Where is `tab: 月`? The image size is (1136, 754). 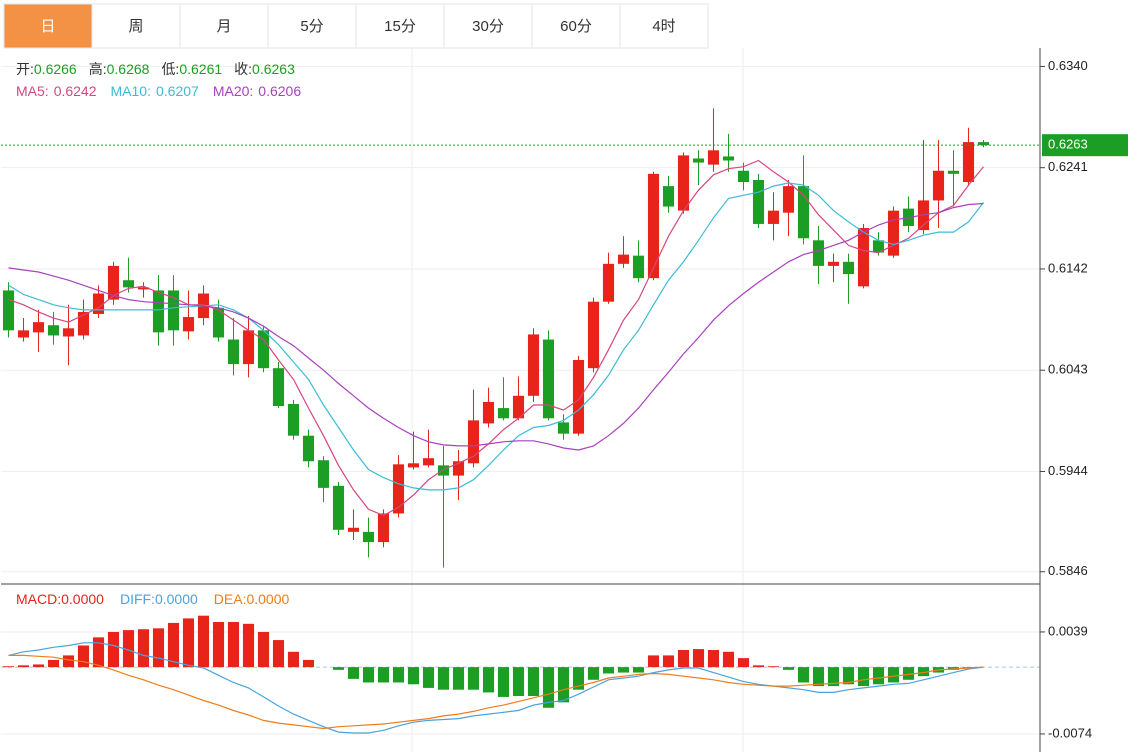
tab: 月 is located at coordinates (224, 26).